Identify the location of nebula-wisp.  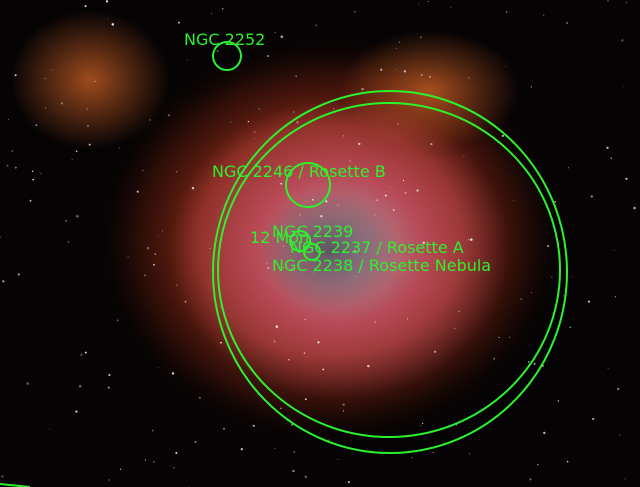
(90, 80).